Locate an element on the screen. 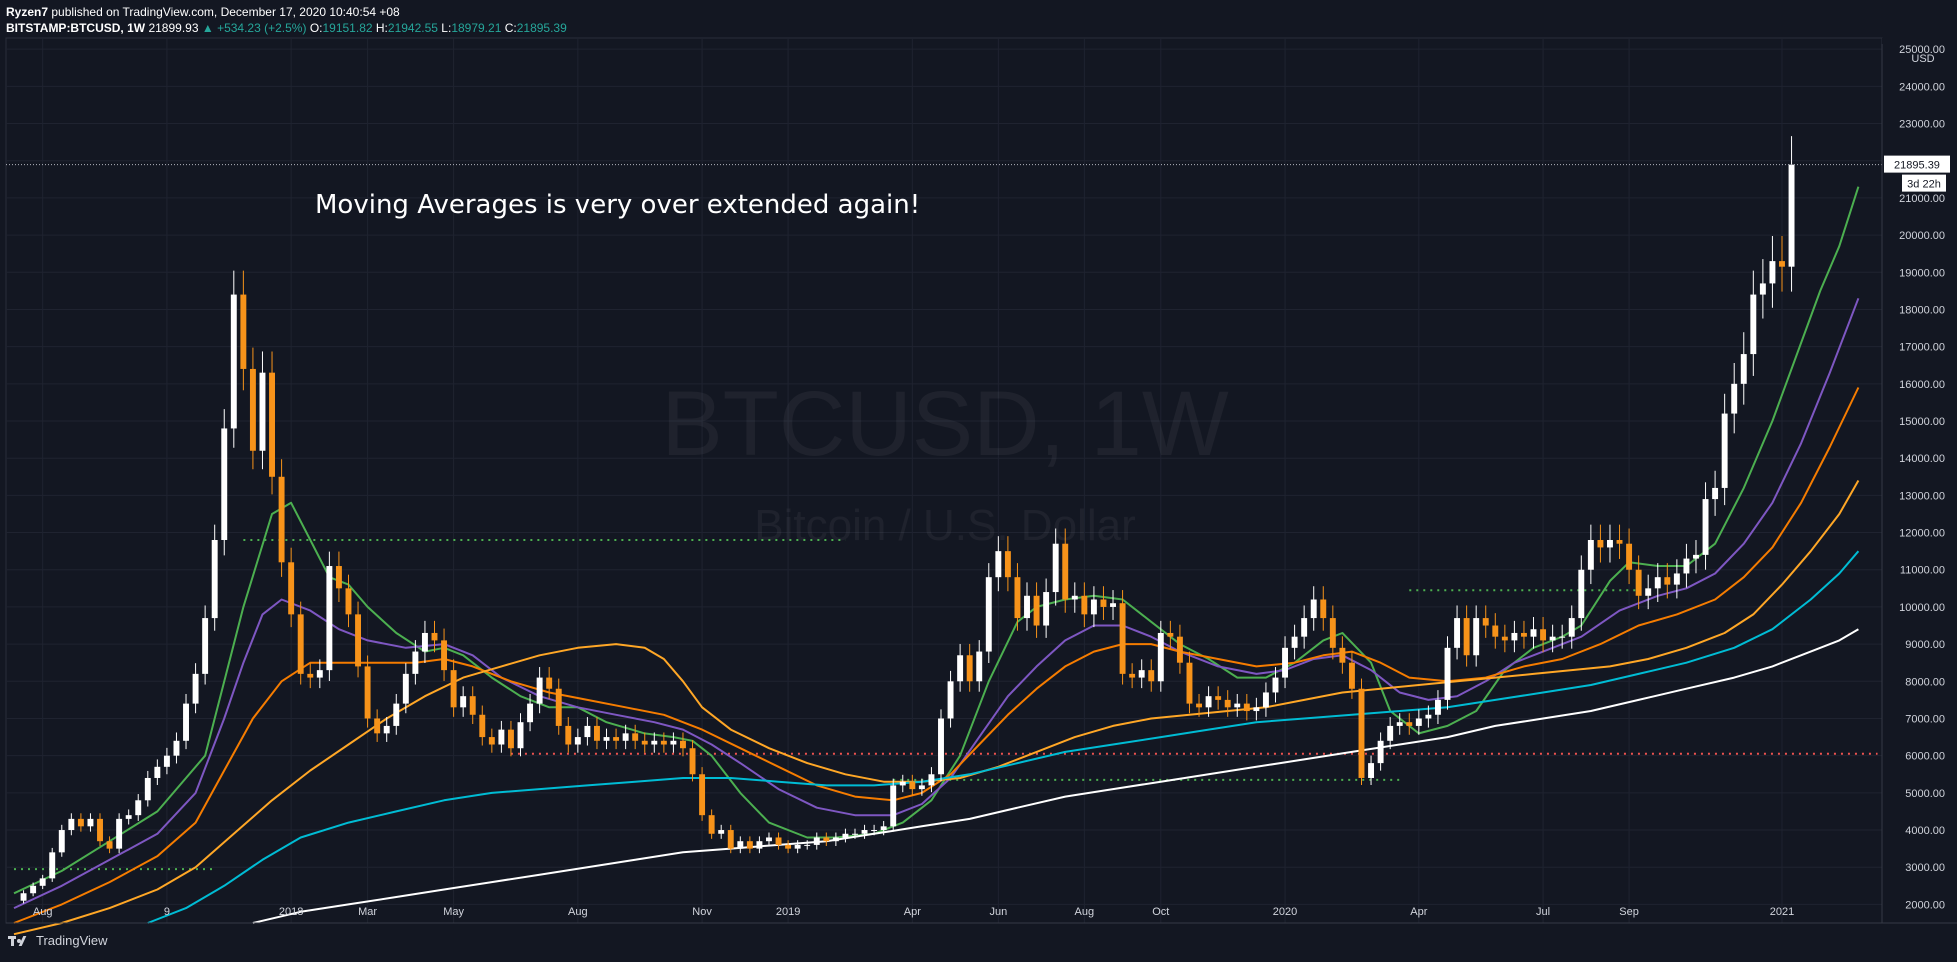  last-price-tag-text: 21895.39 is located at coordinates (1917, 166).